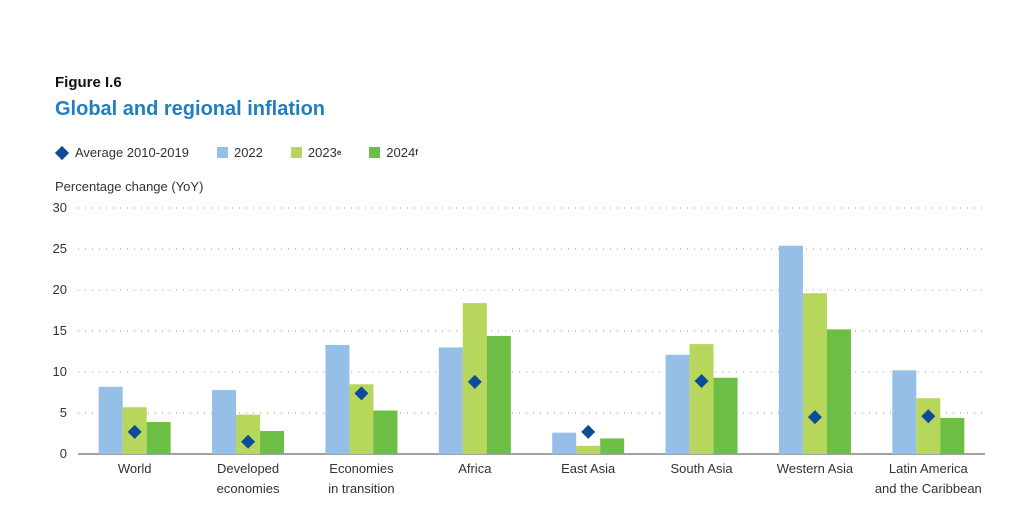 The height and width of the screenshot is (514, 1029). What do you see at coordinates (928, 488) in the screenshot?
I see `x-tick-label-line: and the Caribbean` at bounding box center [928, 488].